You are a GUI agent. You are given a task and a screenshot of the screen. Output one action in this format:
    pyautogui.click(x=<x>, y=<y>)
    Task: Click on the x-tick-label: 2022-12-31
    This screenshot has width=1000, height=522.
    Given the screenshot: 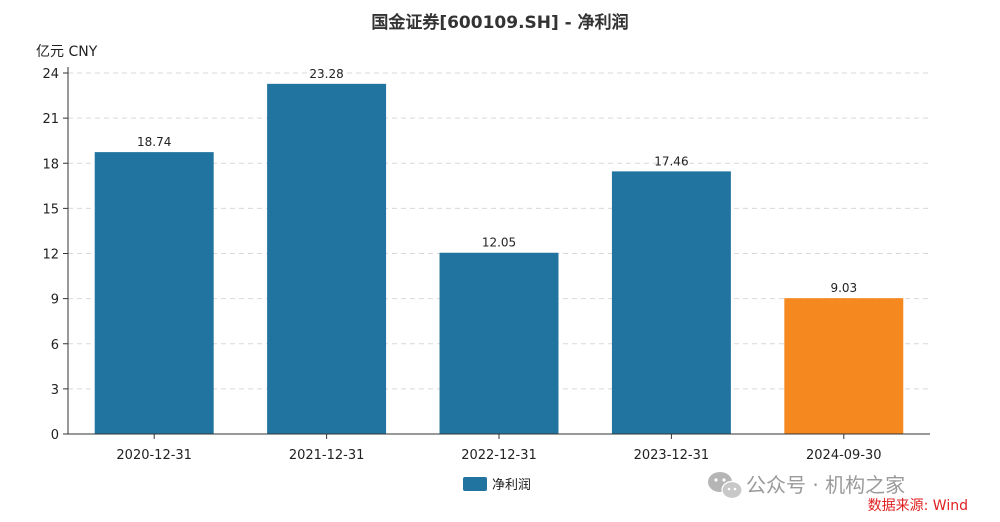 What is the action you would take?
    pyautogui.click(x=499, y=455)
    